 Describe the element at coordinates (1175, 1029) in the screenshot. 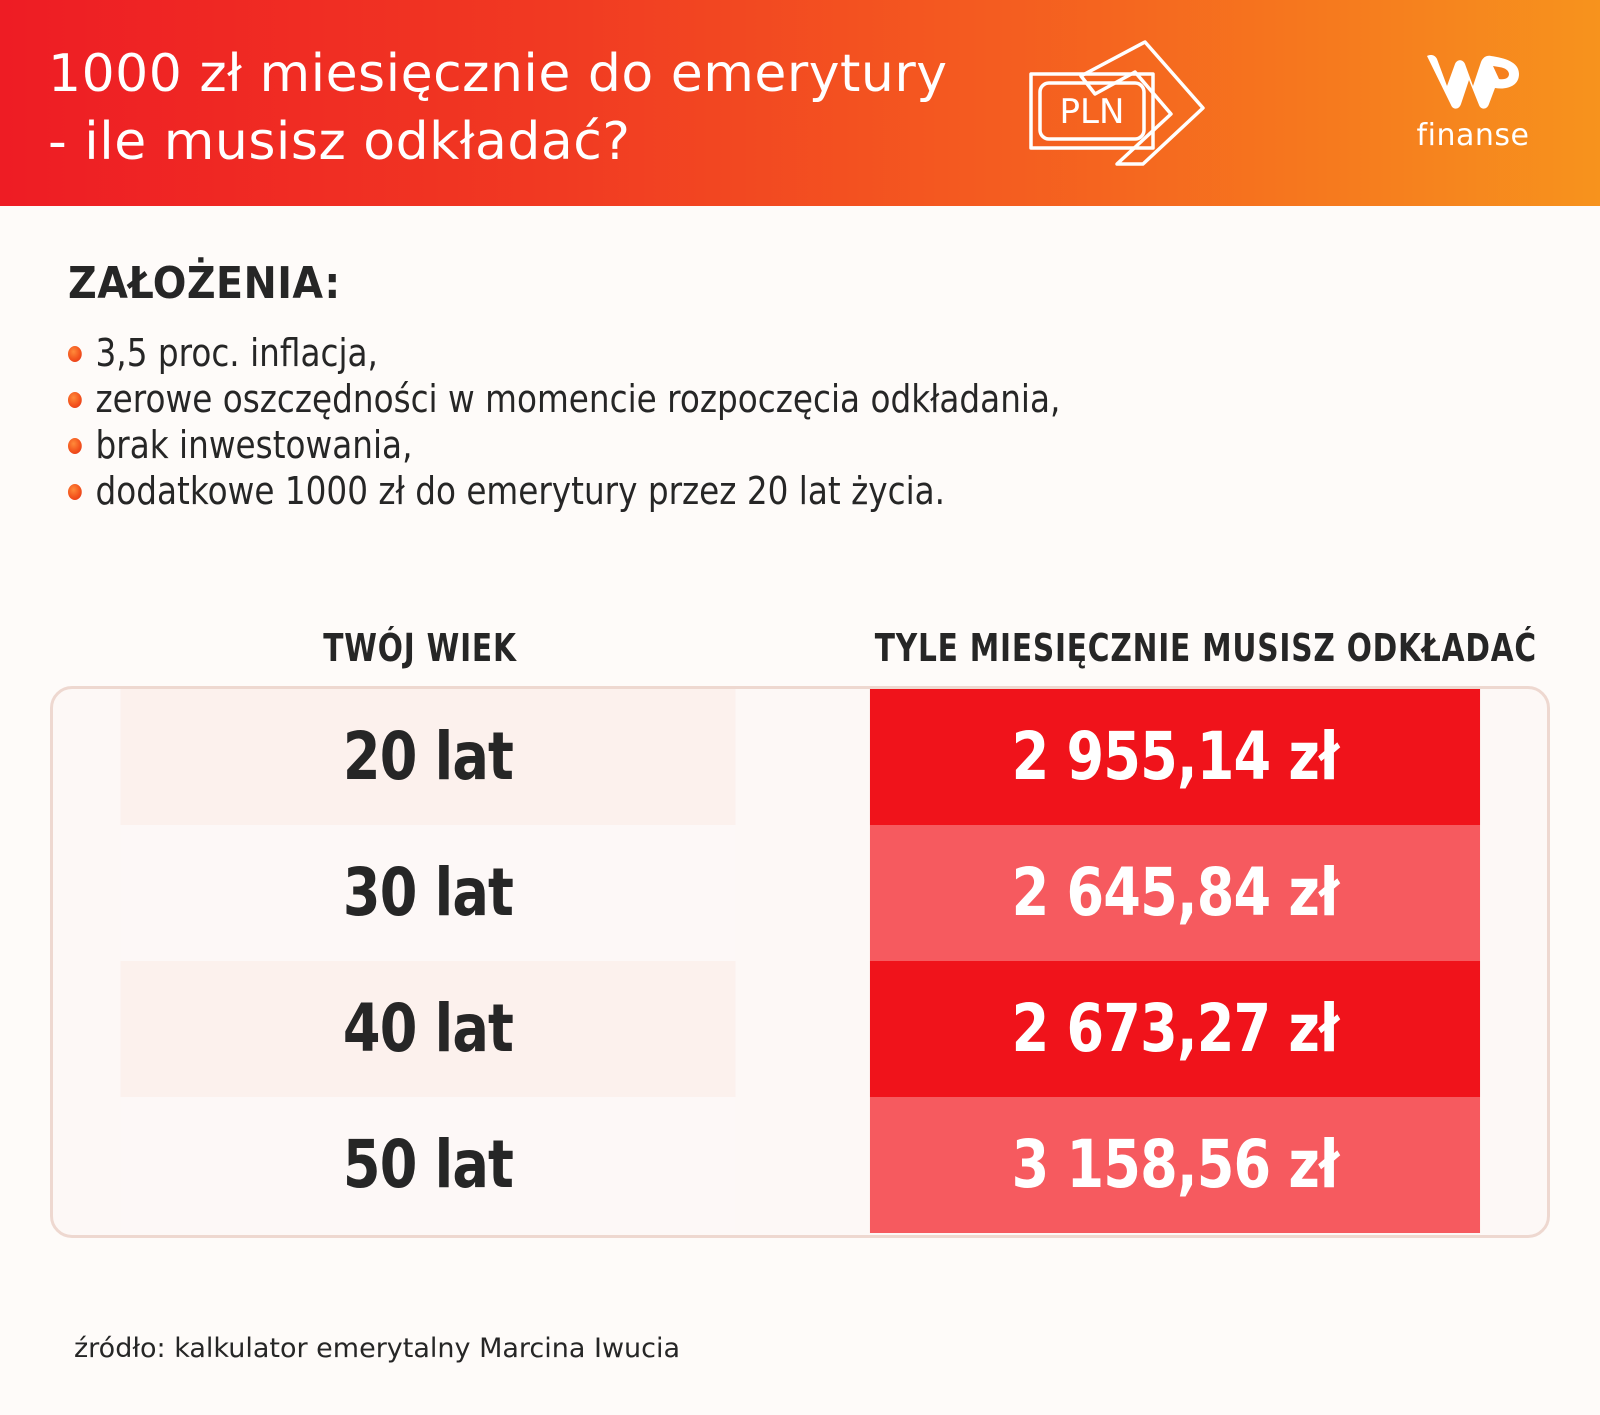

I see `amount-cell: 2 673,27 zł` at that location.